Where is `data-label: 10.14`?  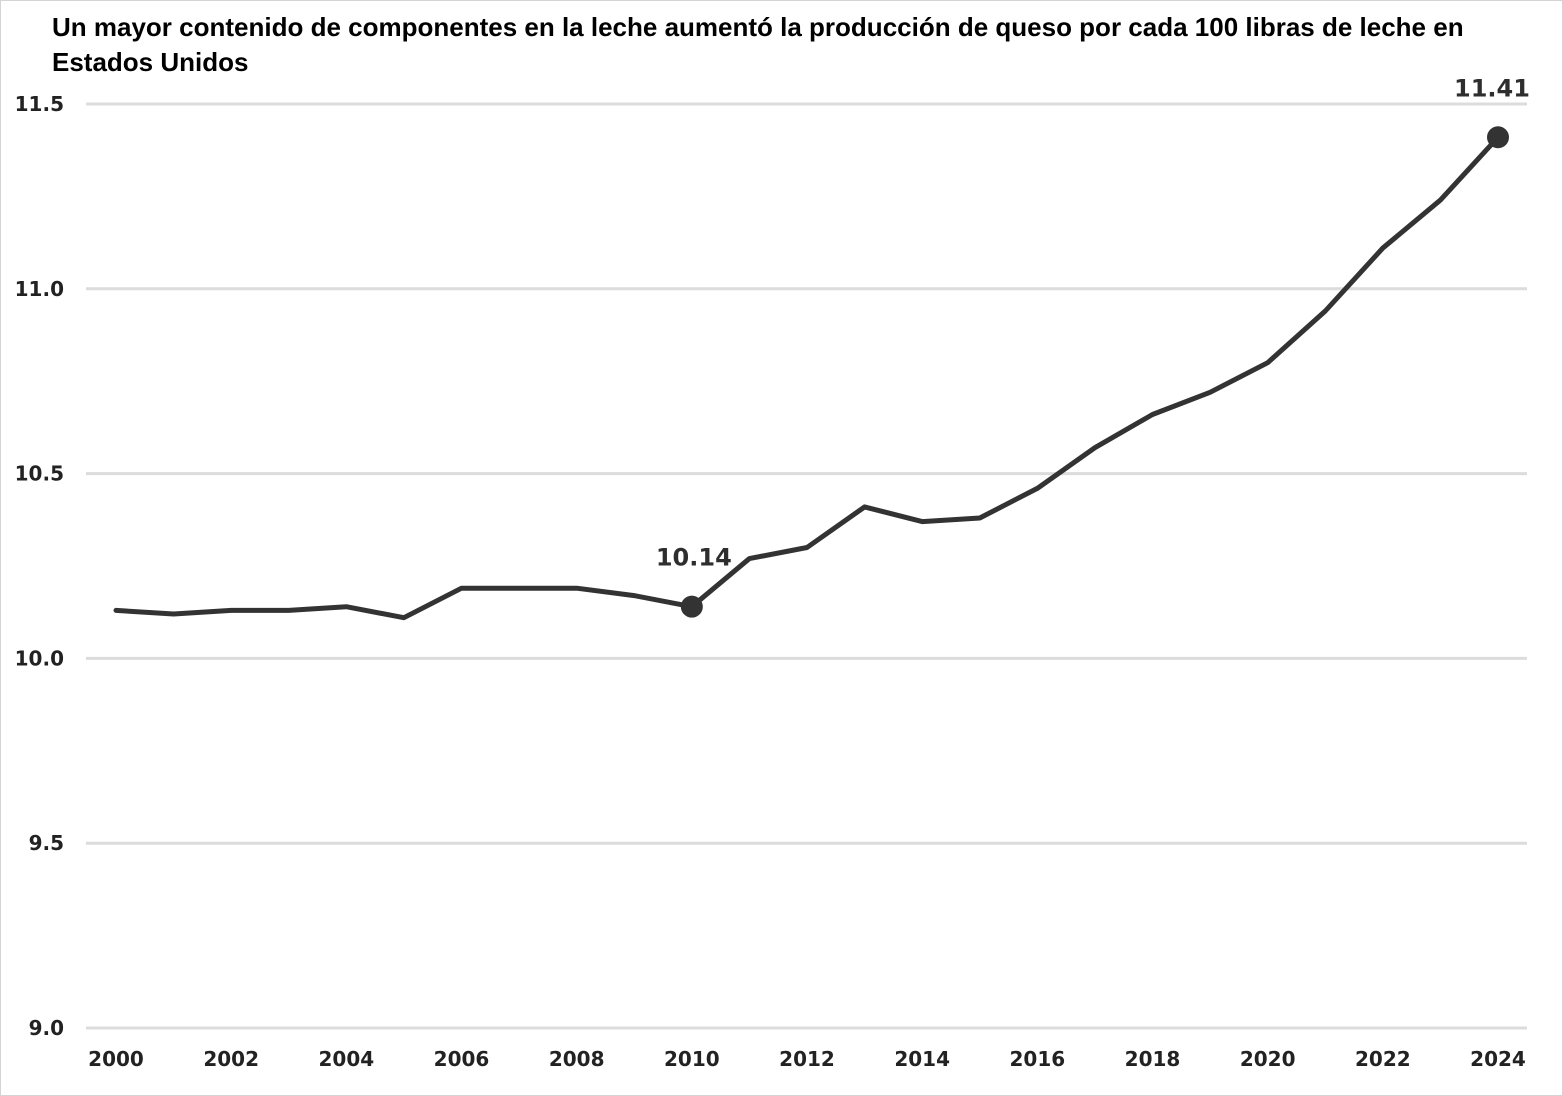 data-label: 10.14 is located at coordinates (694, 558).